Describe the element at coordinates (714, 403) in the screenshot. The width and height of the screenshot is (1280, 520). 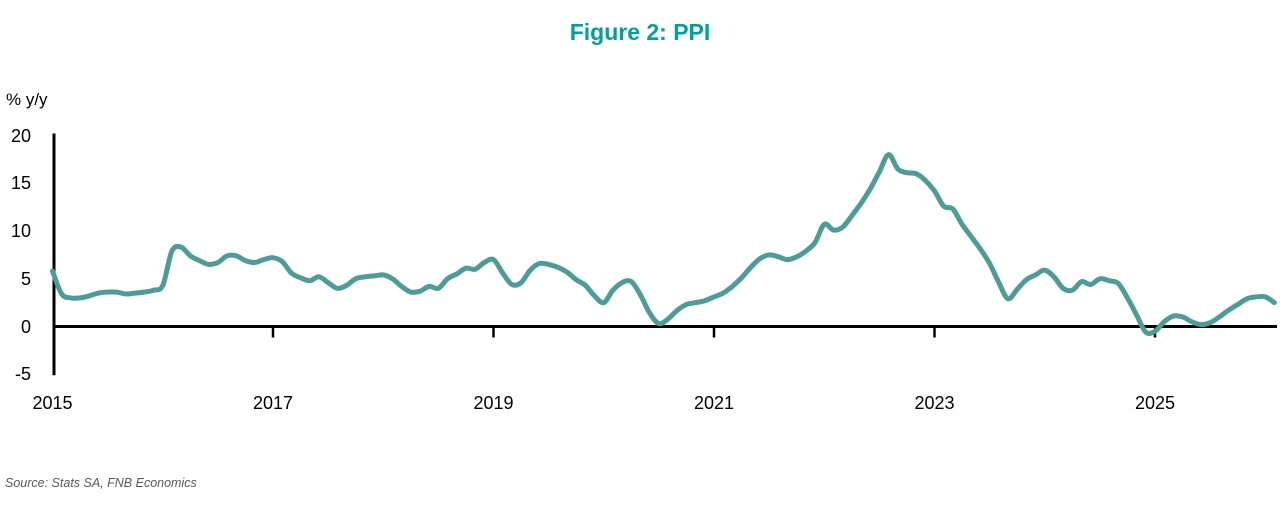
I see `x-tick-label: 2021` at that location.